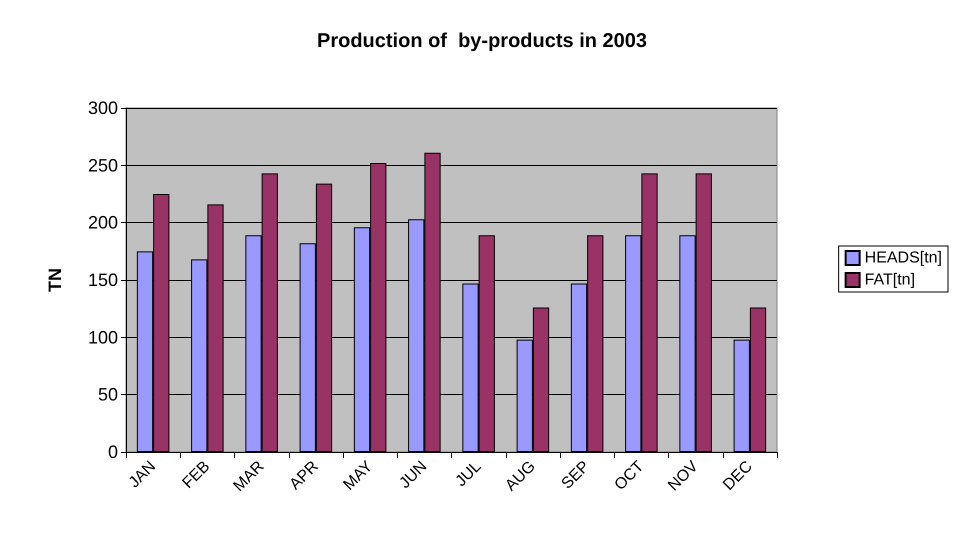 The image size is (964, 538). What do you see at coordinates (468, 474) in the screenshot?
I see `x-tick-label: JUL` at bounding box center [468, 474].